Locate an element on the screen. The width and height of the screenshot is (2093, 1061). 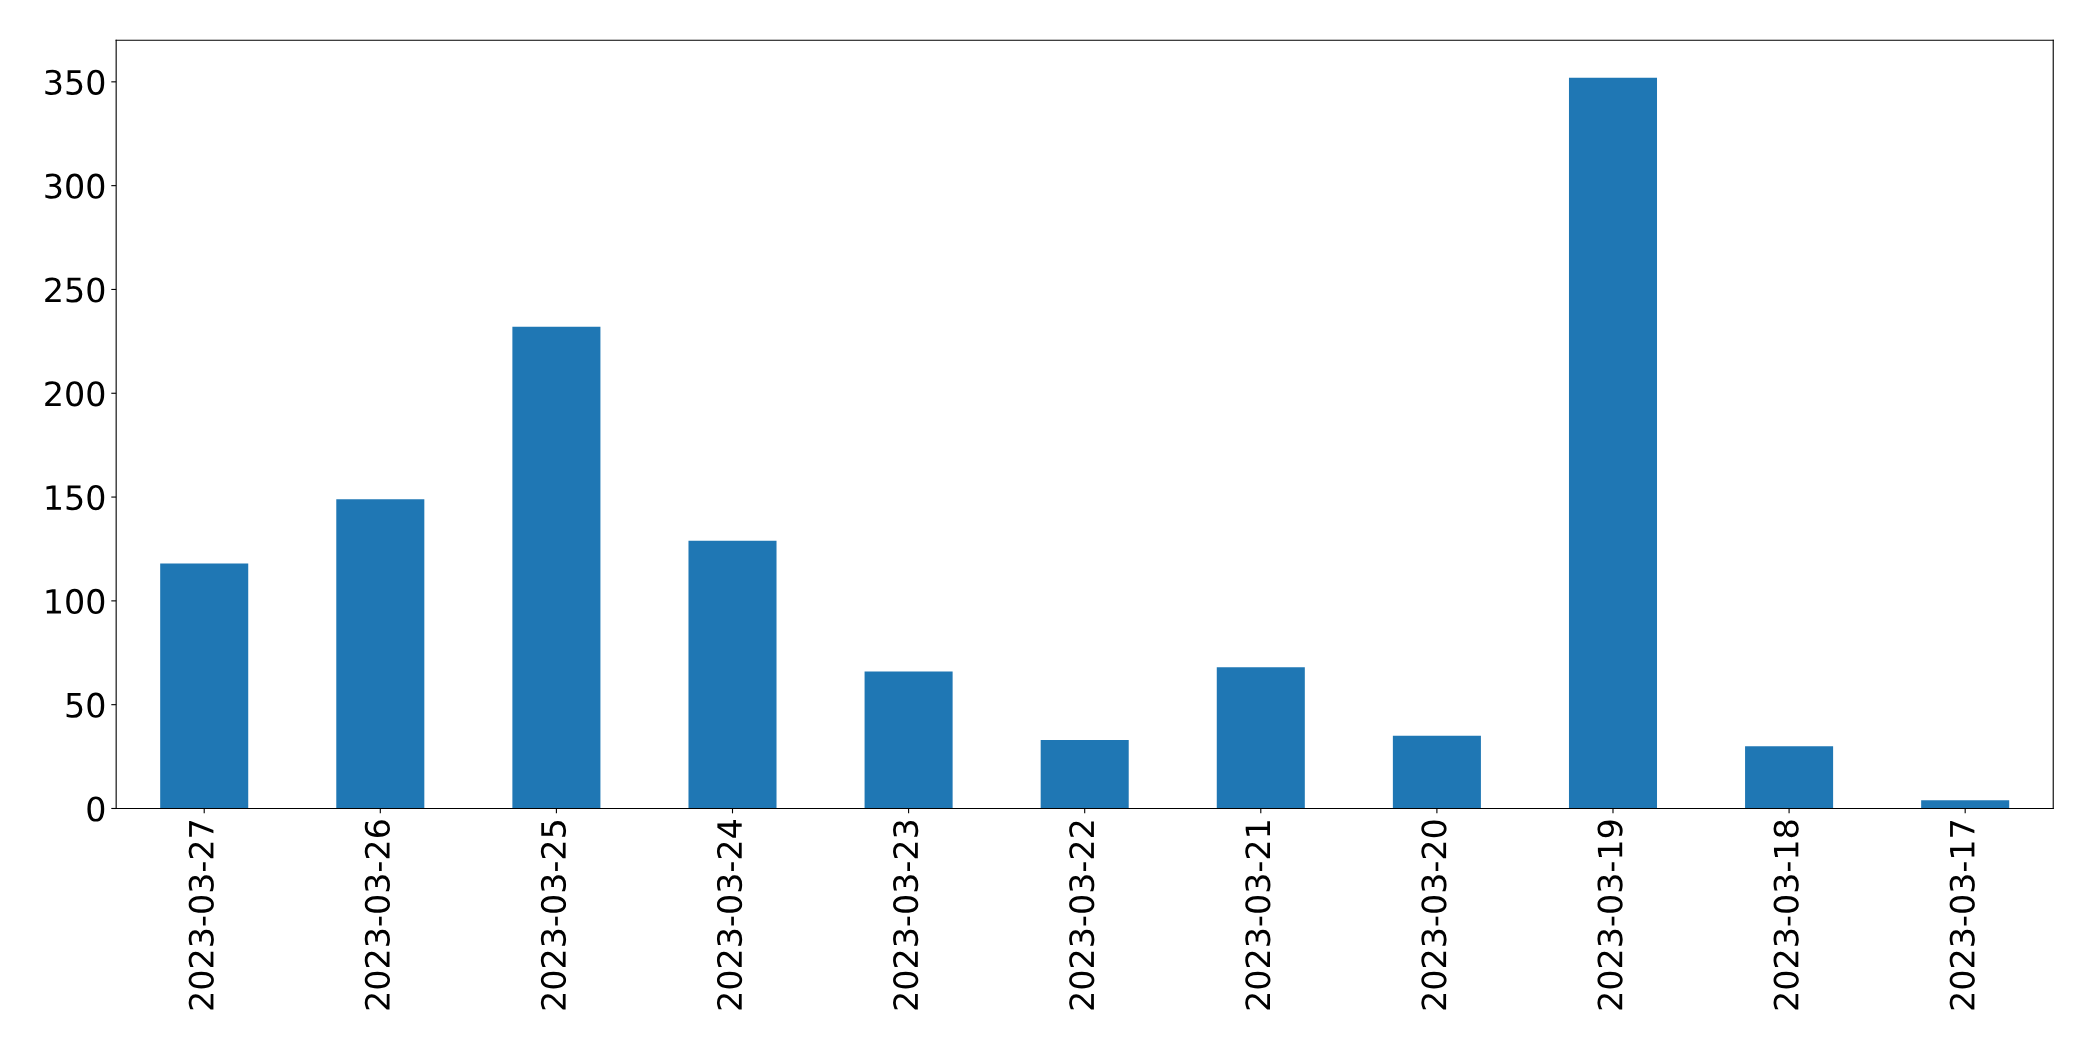
x-tick-label: 2023-03-23 is located at coordinates (906, 915).